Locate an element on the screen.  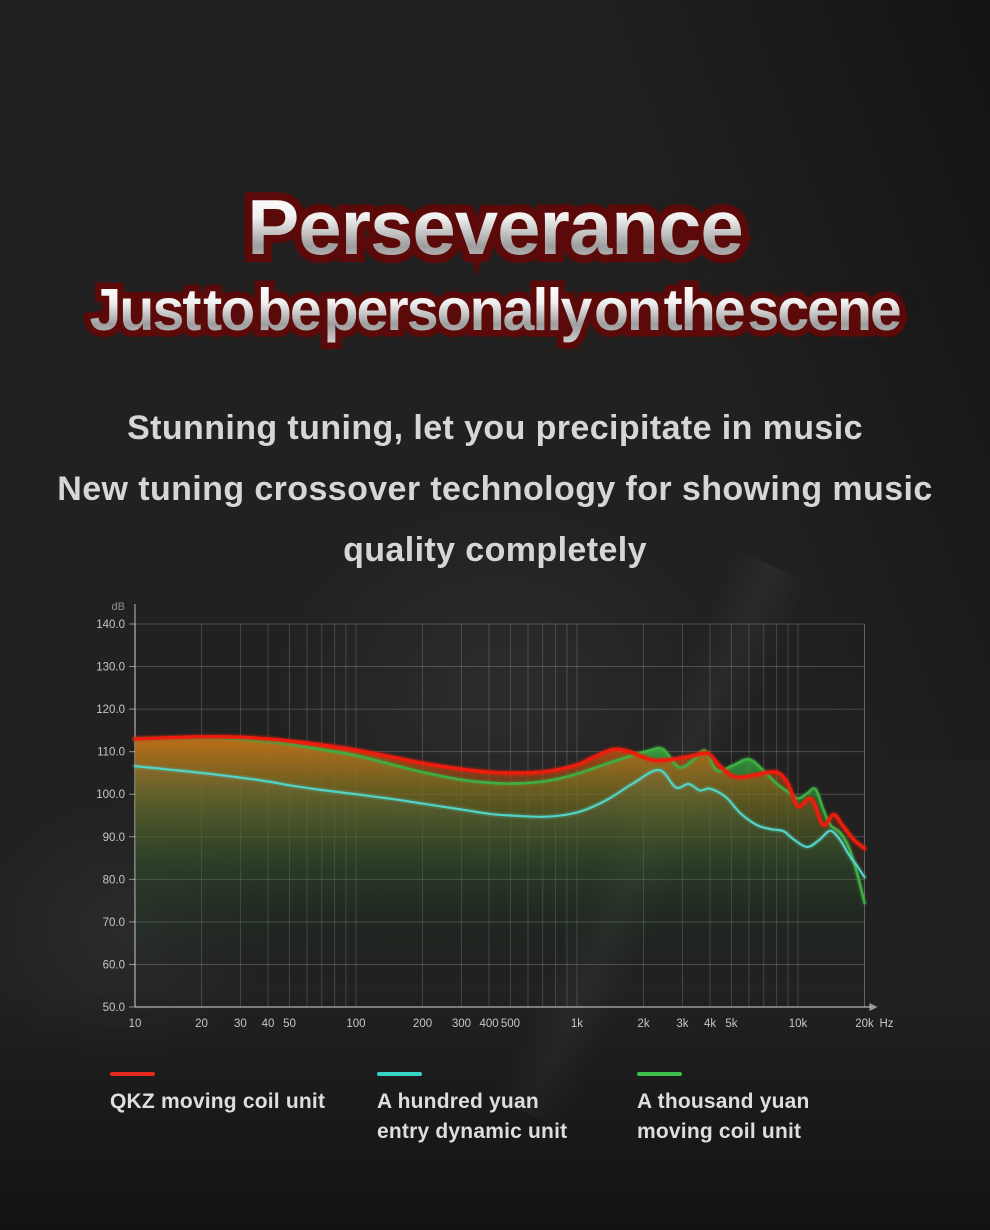
svg-text: 300 is located at coordinates (461, 1024).